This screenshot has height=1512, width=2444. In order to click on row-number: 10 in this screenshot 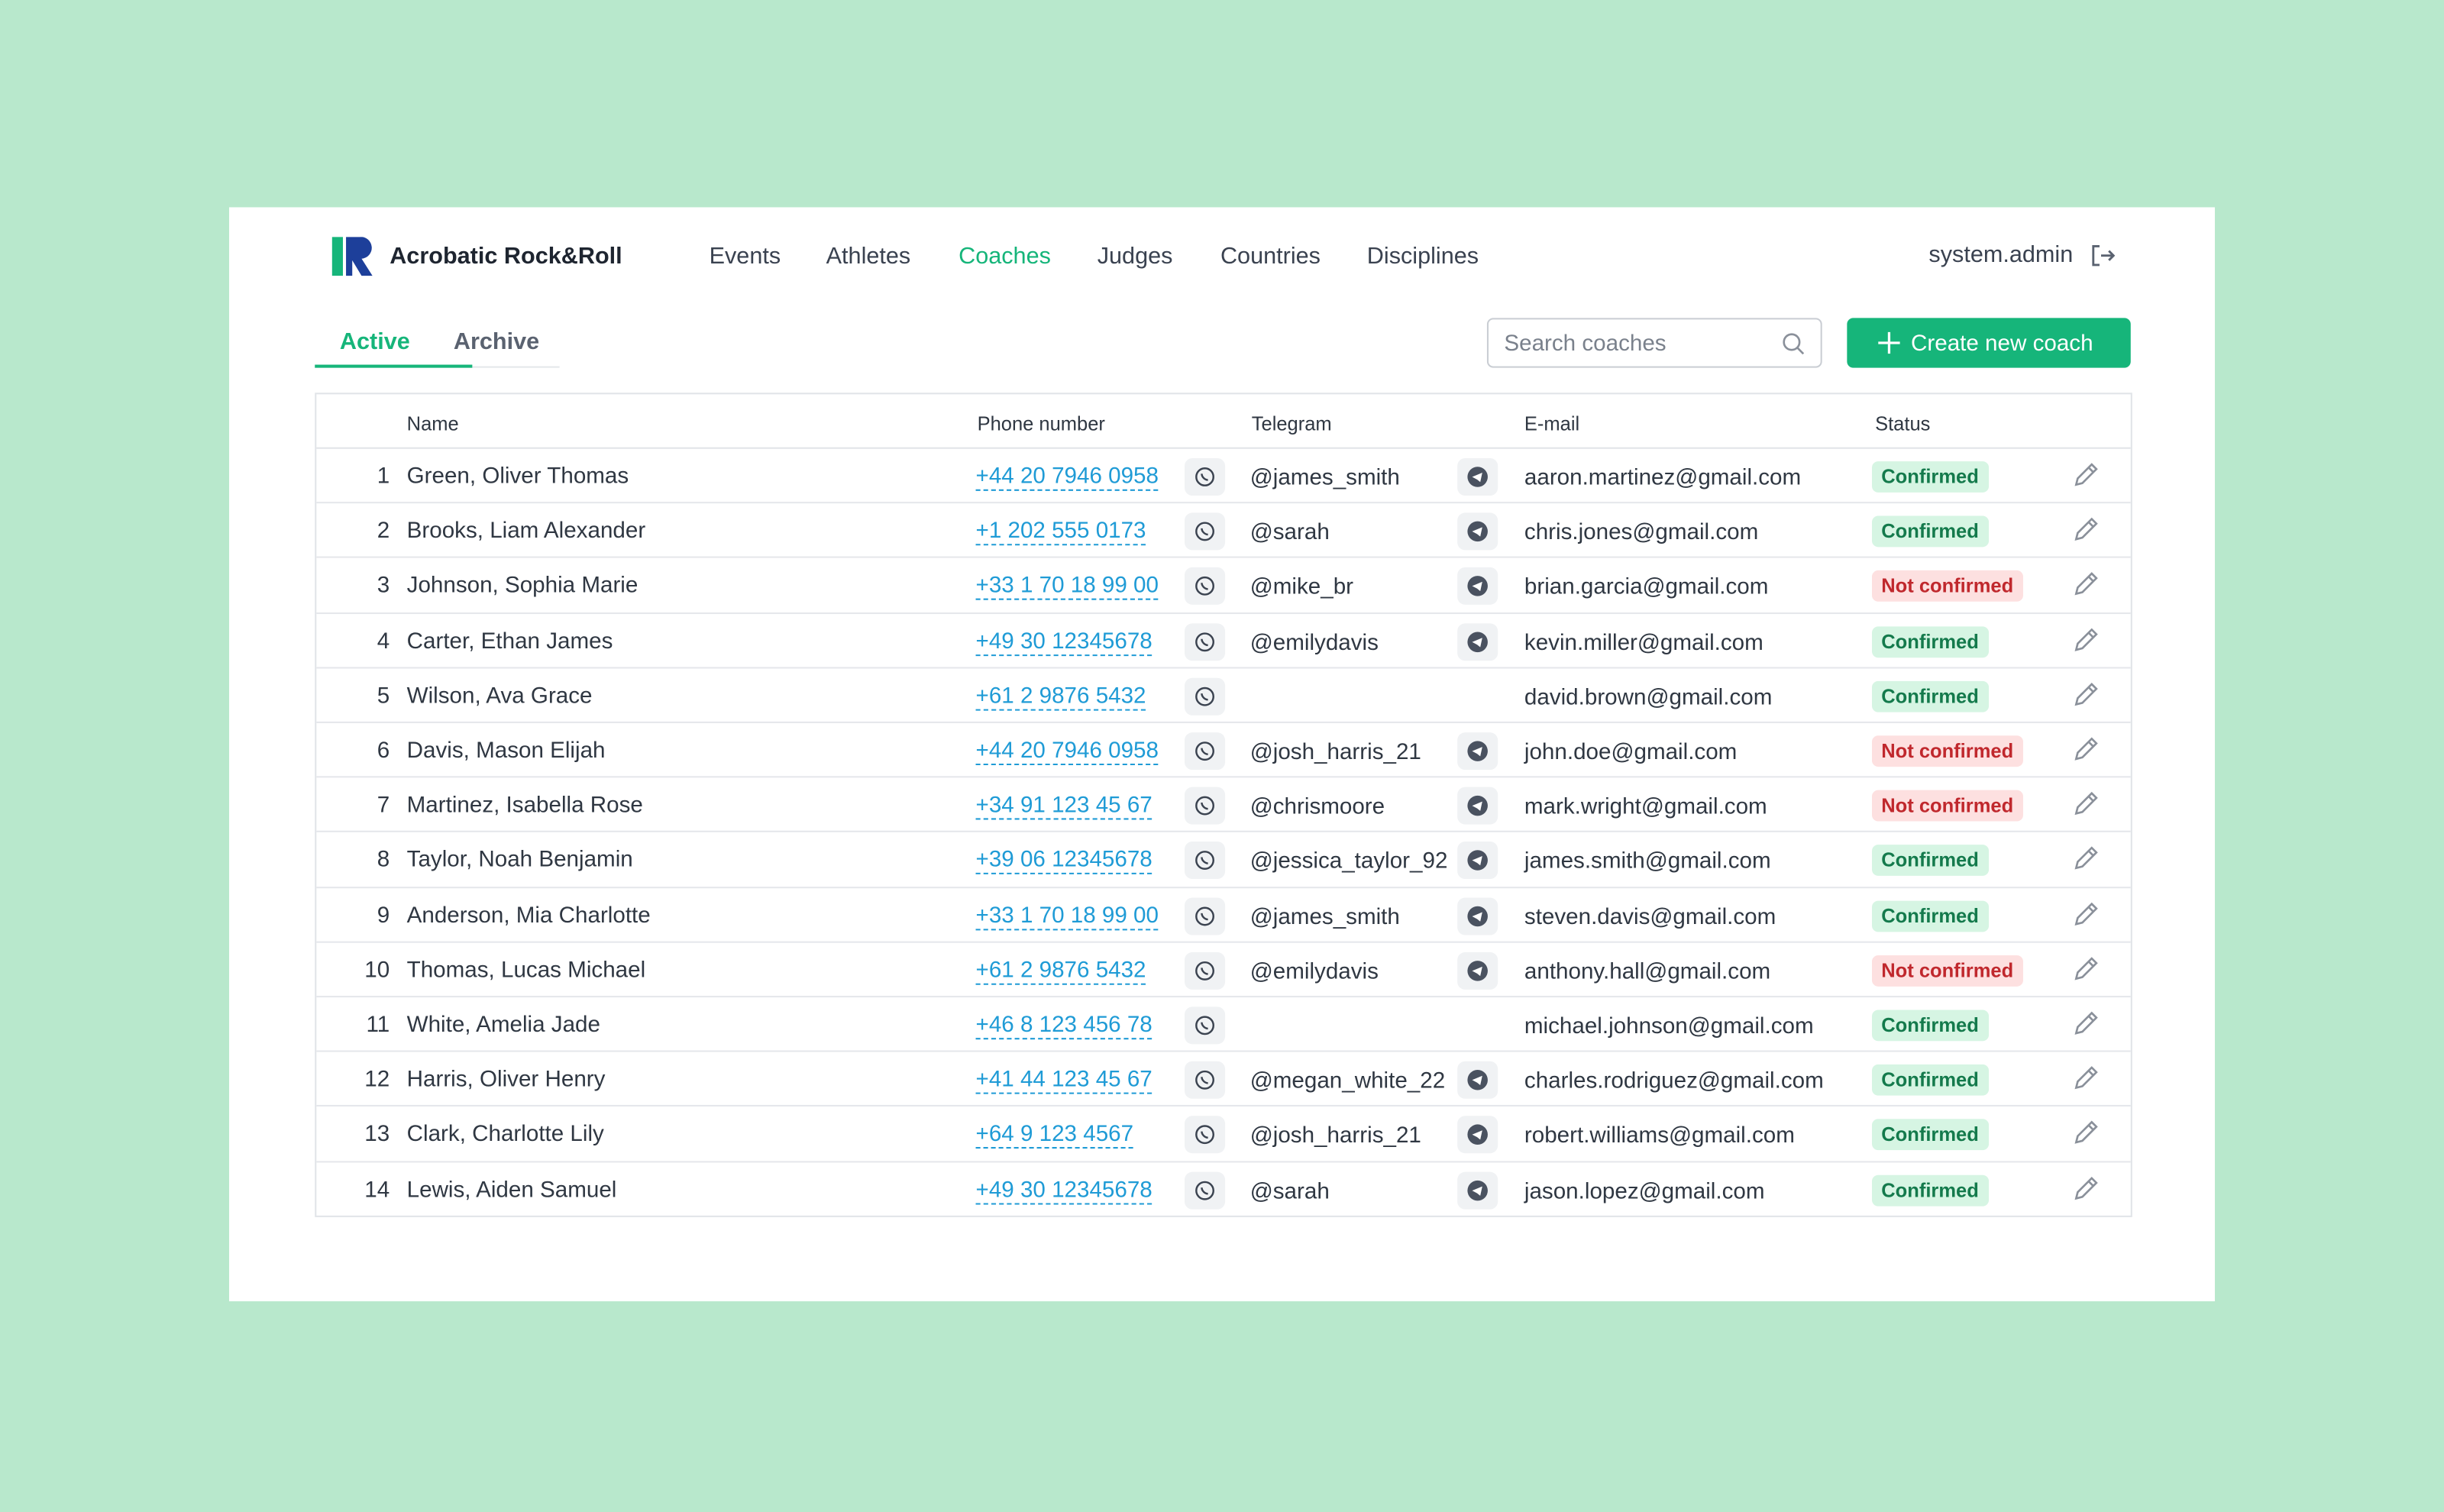, I will do `click(377, 971)`.